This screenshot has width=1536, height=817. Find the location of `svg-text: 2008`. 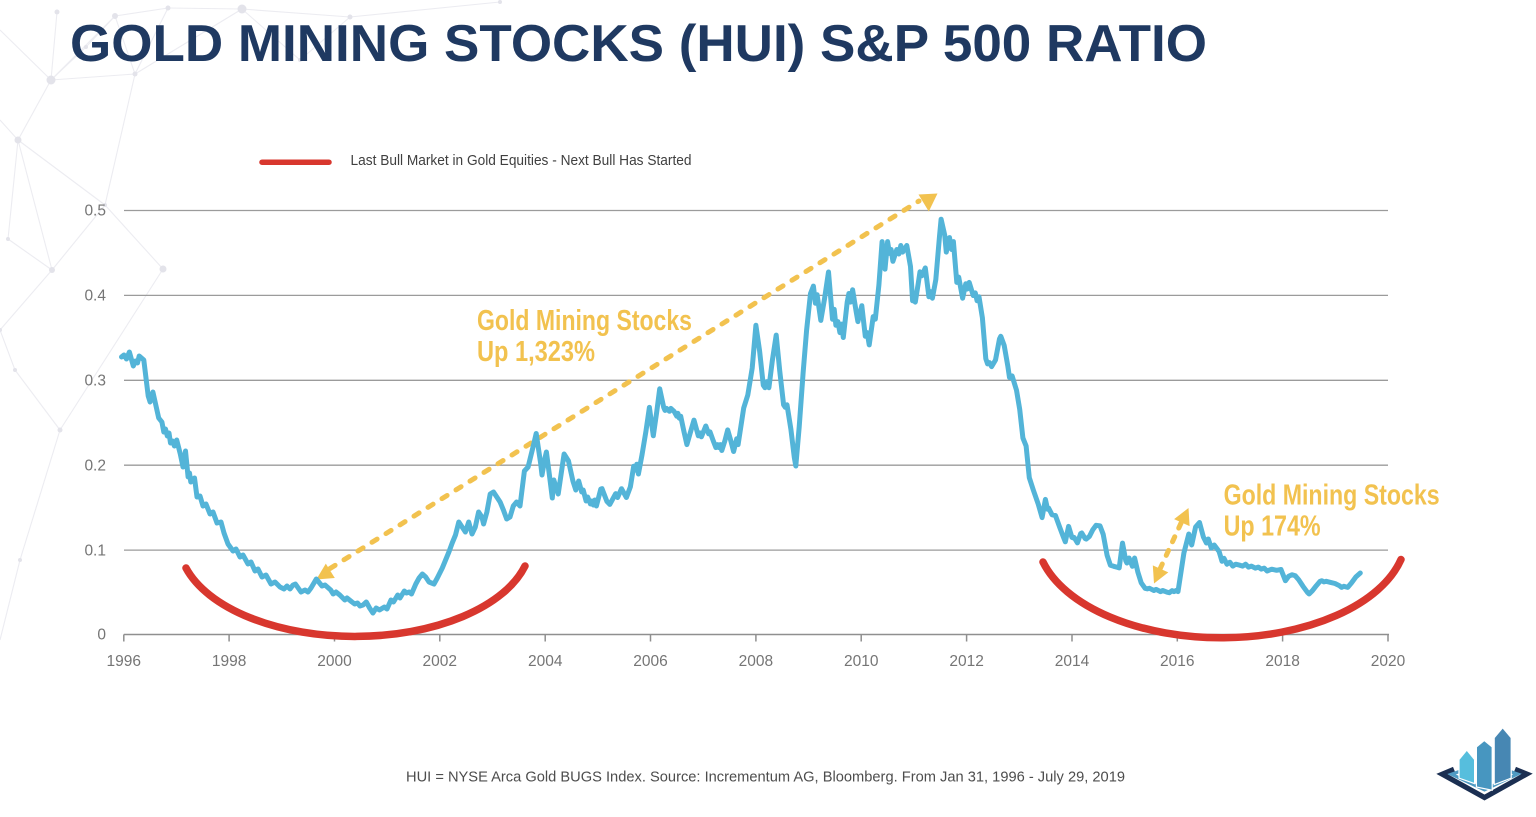

svg-text: 2008 is located at coordinates (756, 661).